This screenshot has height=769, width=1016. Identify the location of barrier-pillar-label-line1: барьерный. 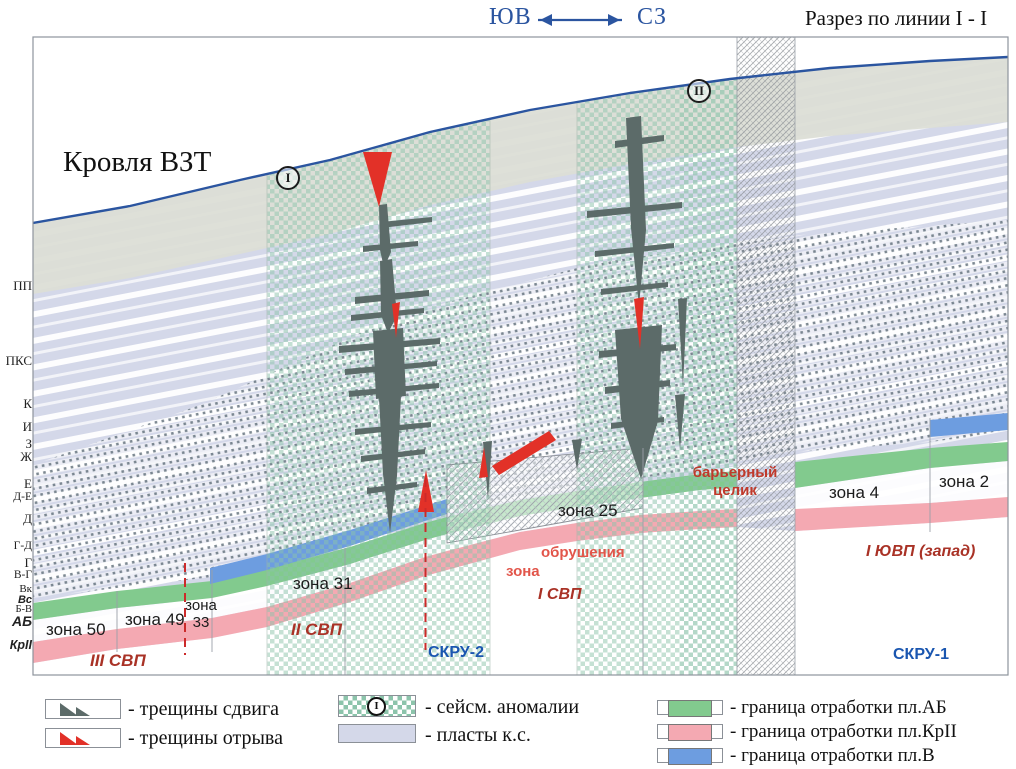
(735, 472).